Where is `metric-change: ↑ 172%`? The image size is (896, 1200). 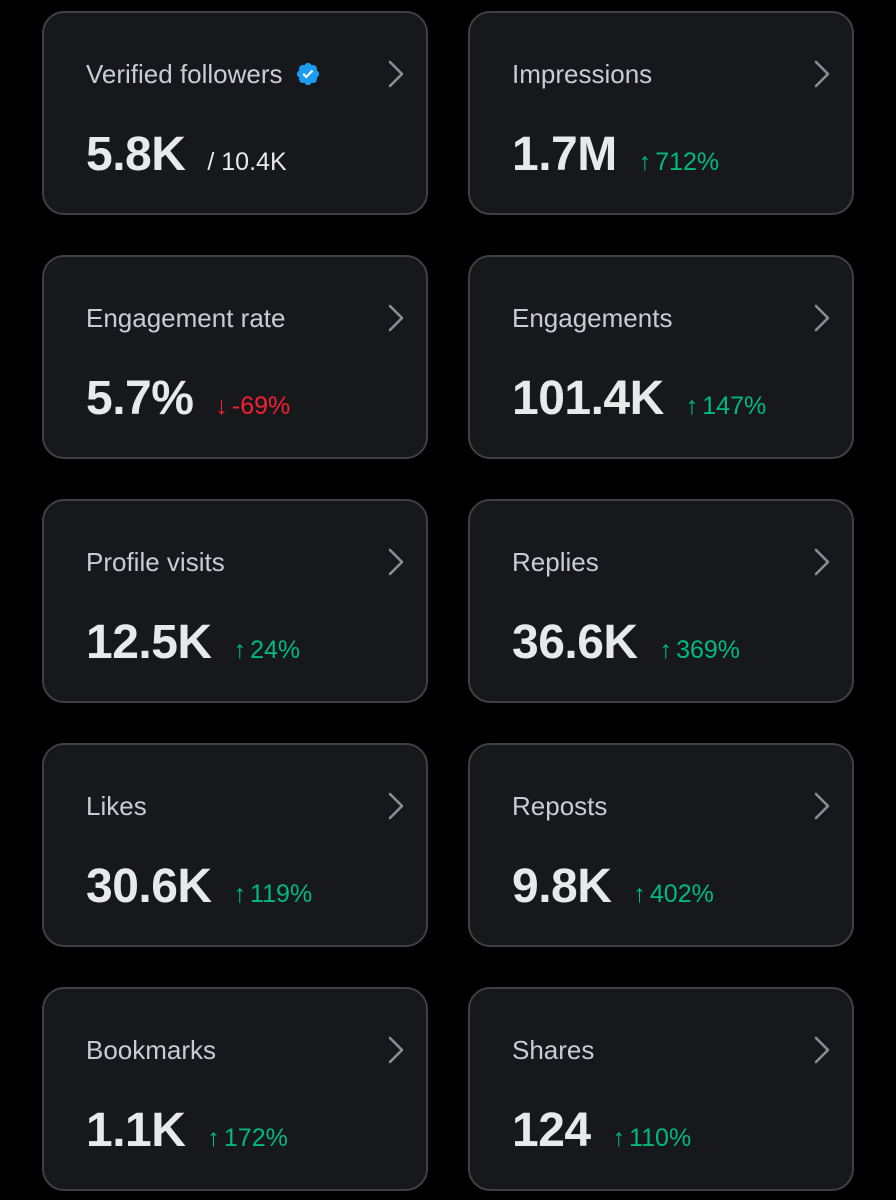
metric-change: ↑ 172% is located at coordinates (247, 1138).